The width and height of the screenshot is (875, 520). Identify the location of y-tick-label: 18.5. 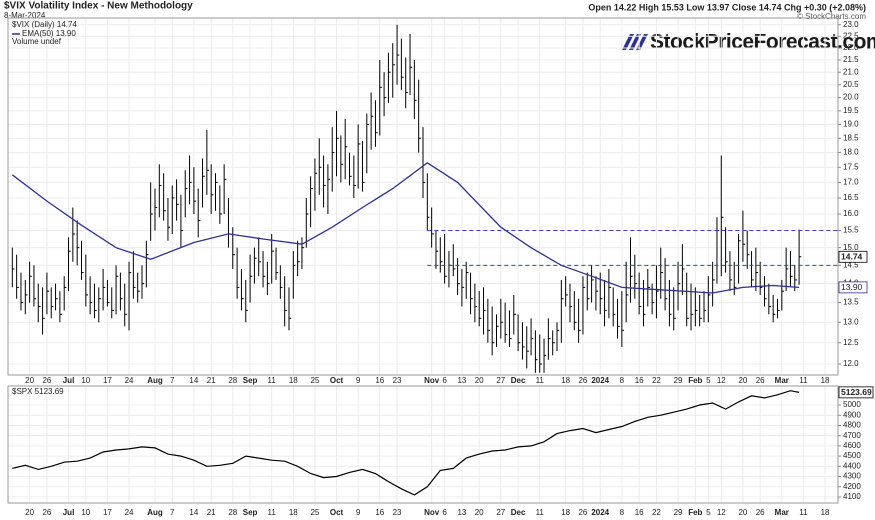
(851, 137).